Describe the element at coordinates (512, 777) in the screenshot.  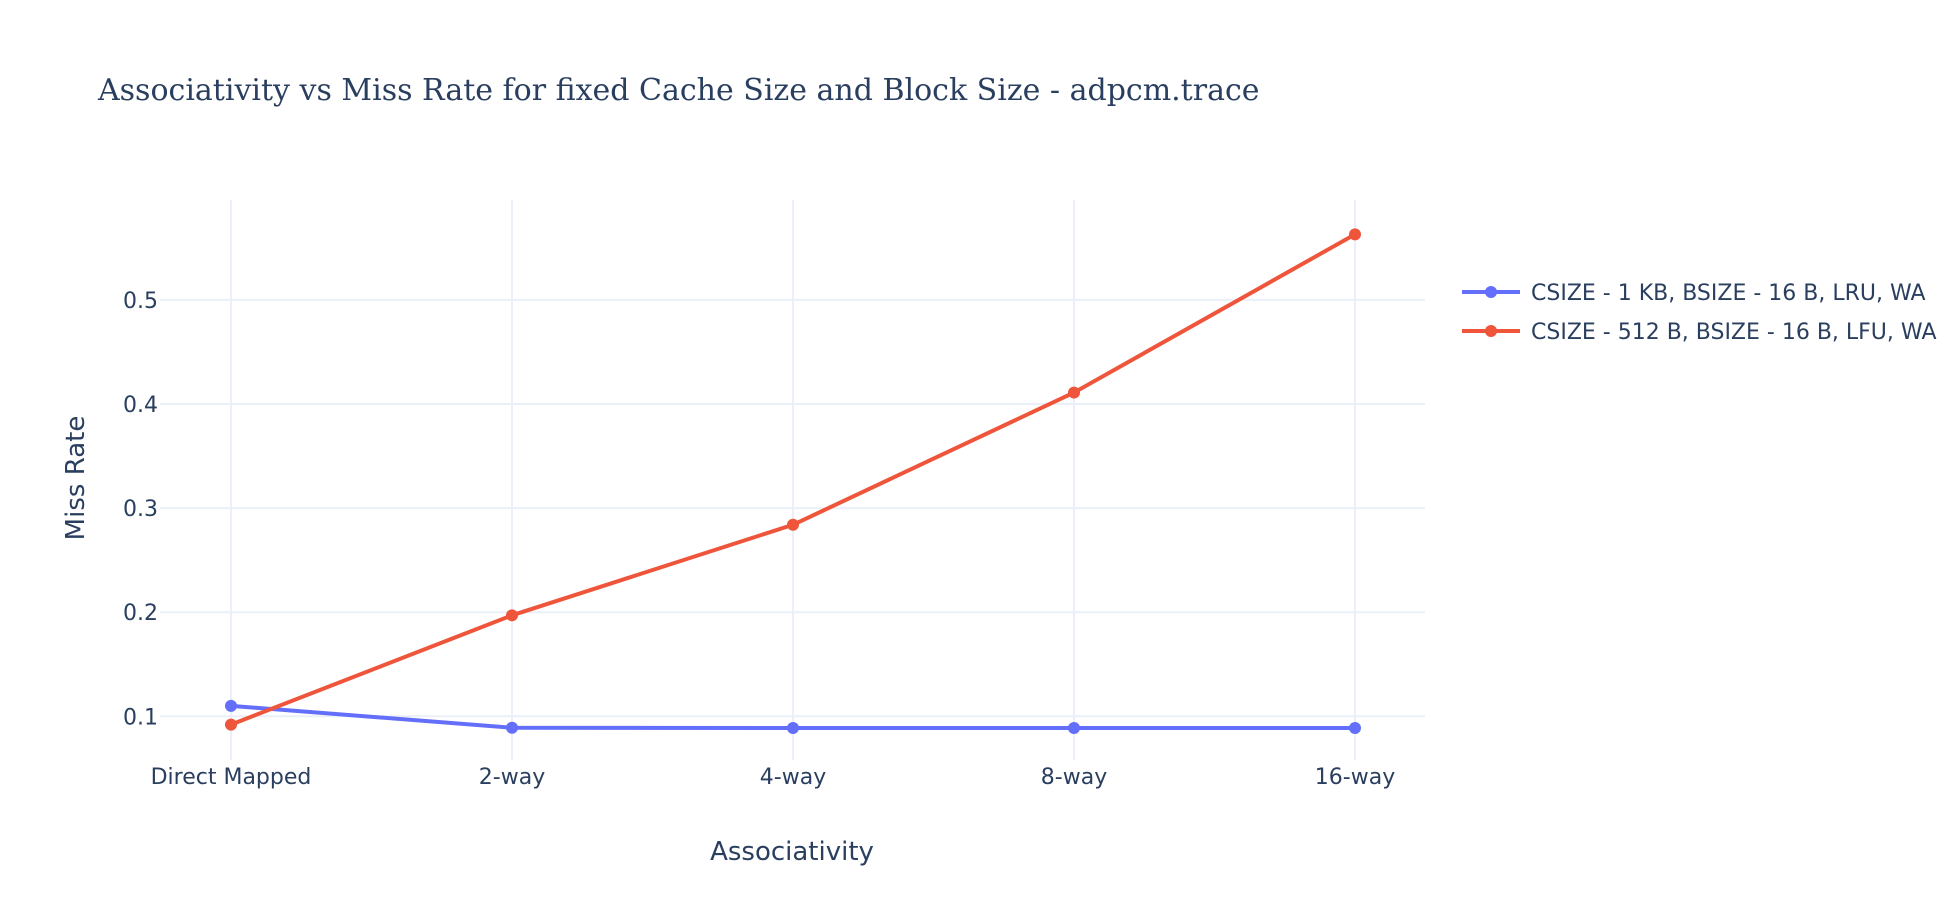
I see `x-tick-label: 2-way` at that location.